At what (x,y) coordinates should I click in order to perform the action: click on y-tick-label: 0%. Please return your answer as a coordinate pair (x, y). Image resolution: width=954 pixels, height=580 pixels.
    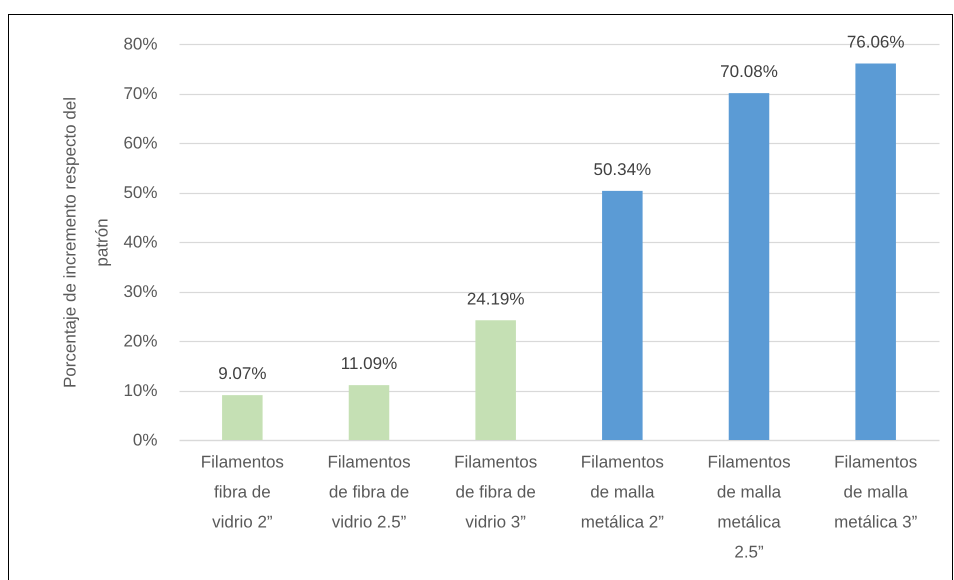
    Looking at the image, I should click on (145, 440).